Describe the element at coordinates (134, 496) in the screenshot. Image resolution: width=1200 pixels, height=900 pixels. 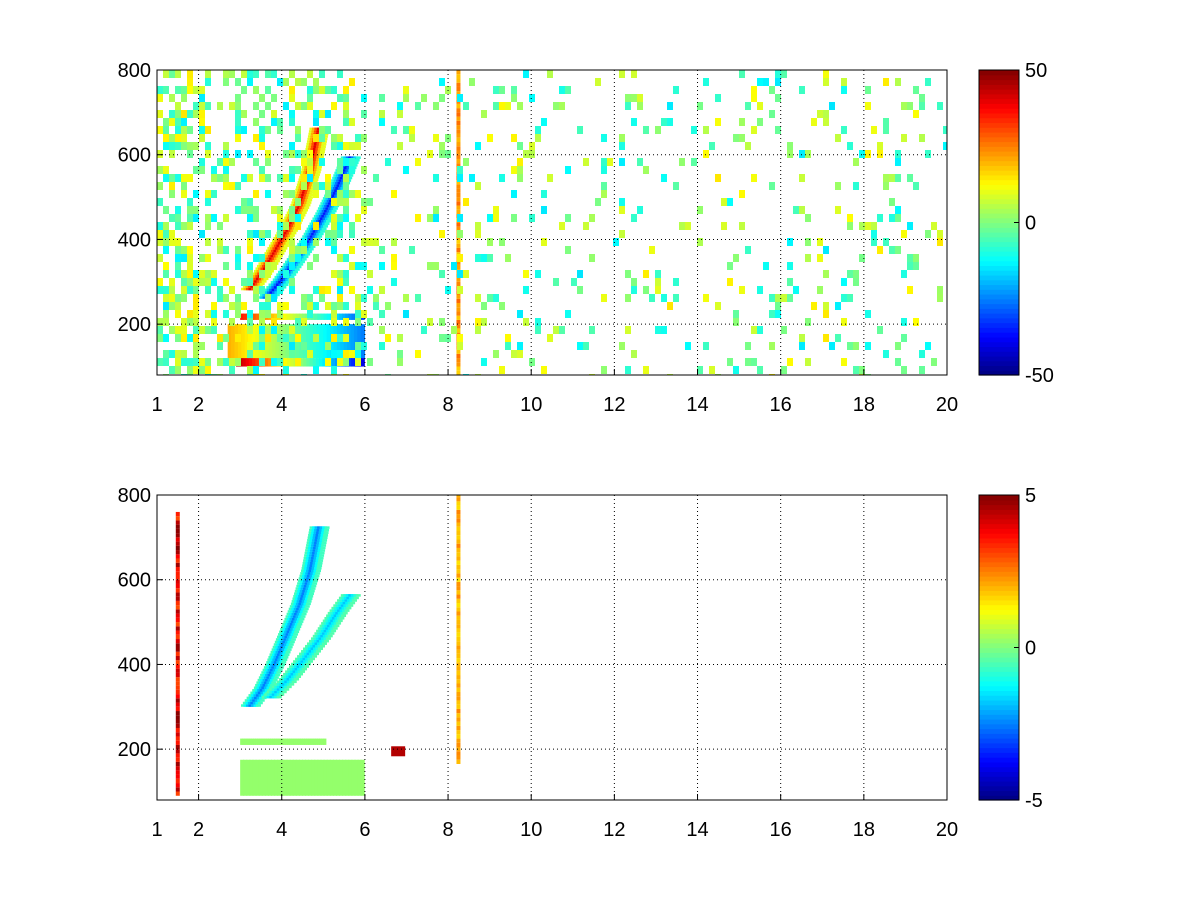
I see `y-tick-label: 800` at that location.